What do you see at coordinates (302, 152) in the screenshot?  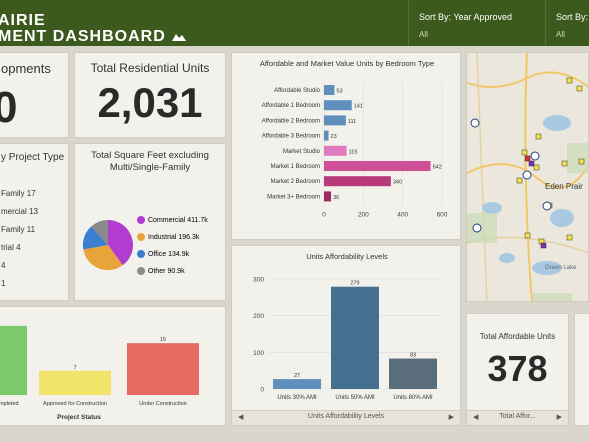 I see `bedroom-category-label: Market Studio` at bounding box center [302, 152].